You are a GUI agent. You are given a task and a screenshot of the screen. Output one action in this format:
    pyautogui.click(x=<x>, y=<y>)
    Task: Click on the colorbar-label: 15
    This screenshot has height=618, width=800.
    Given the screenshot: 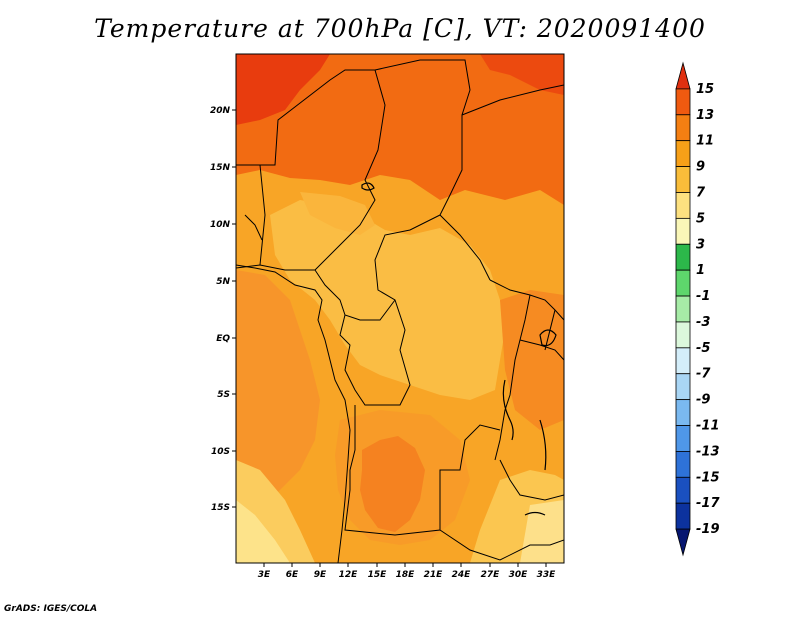 What is the action you would take?
    pyautogui.click(x=705, y=89)
    